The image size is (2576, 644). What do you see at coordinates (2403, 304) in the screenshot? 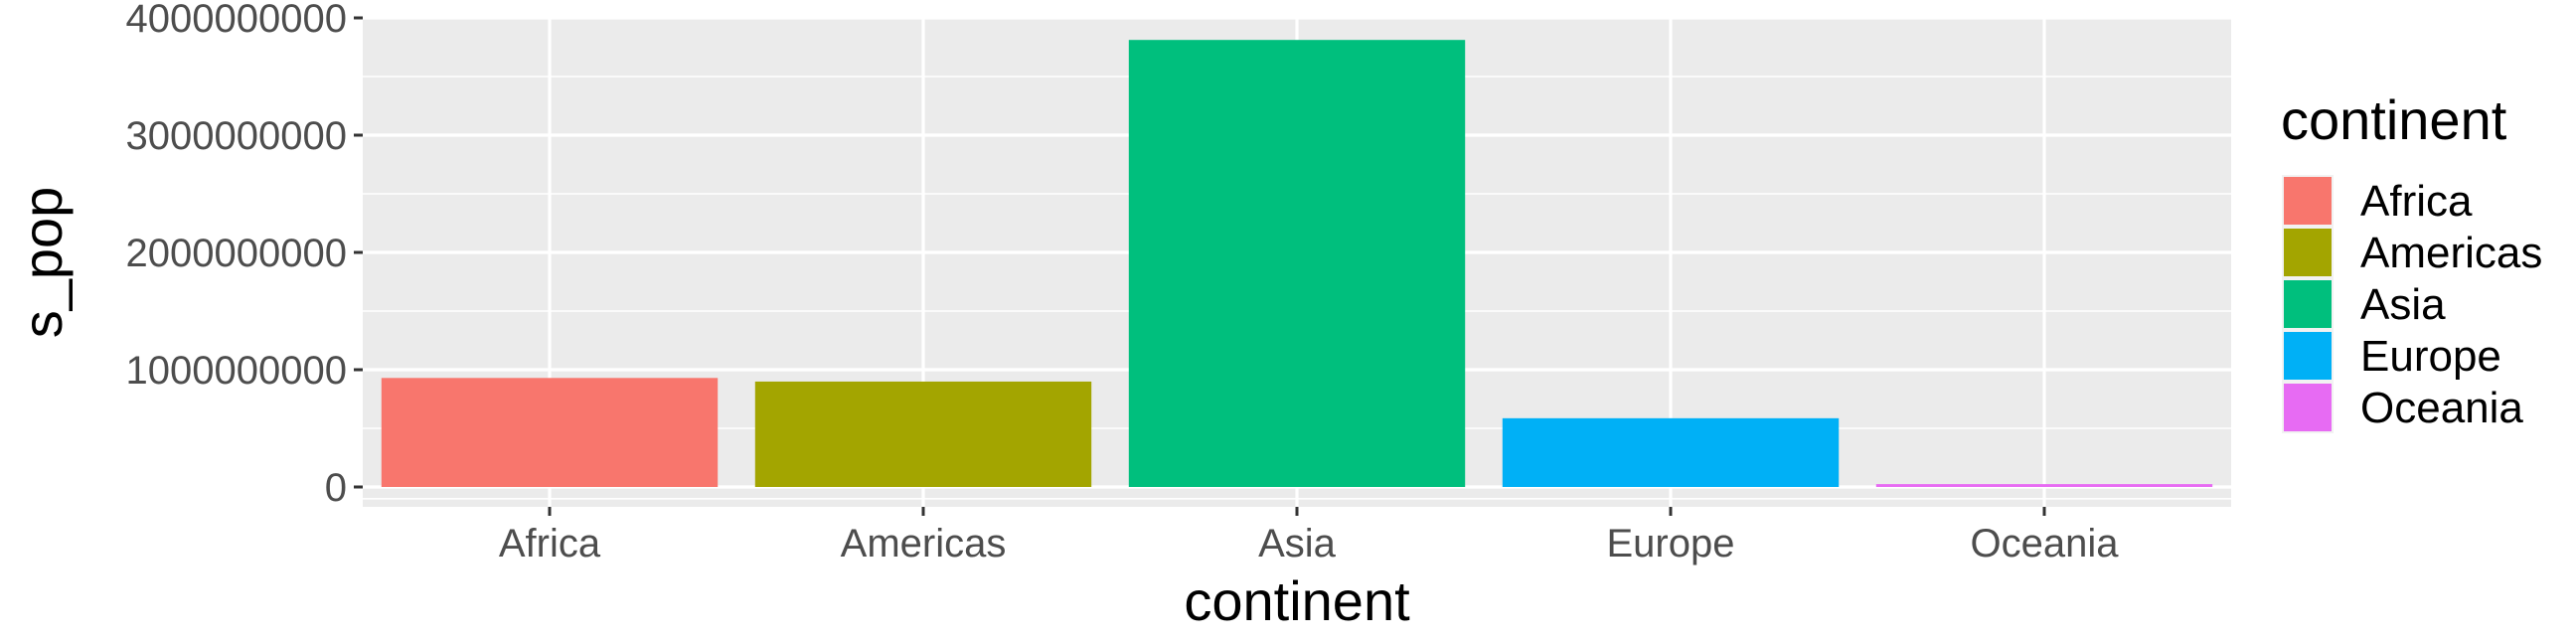
I see `legend-label: Asia` at bounding box center [2403, 304].